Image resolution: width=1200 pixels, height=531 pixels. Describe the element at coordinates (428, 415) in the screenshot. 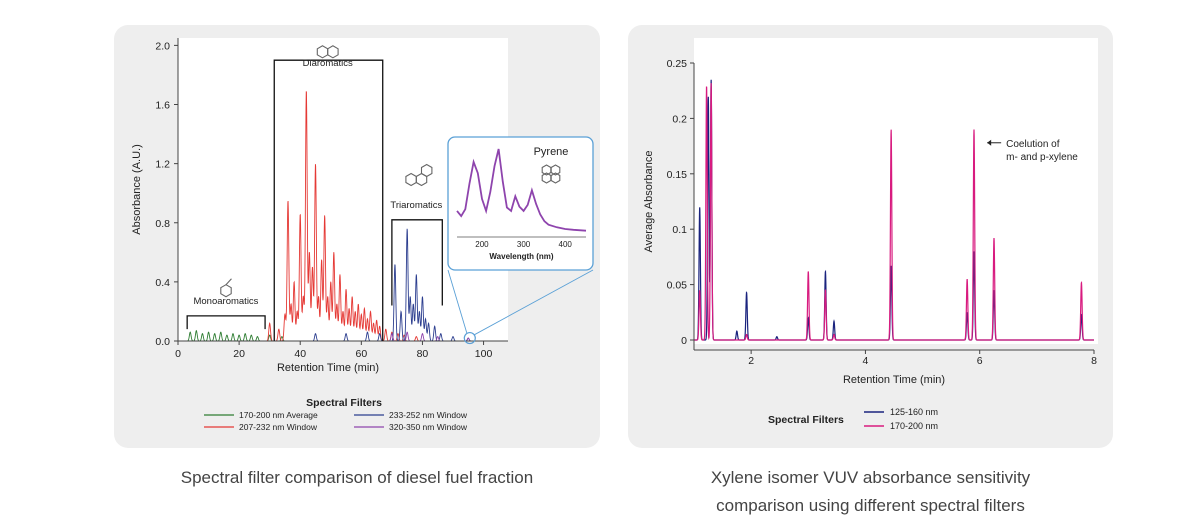

I see `legend-entry-label: 233-252 nm Window` at that location.